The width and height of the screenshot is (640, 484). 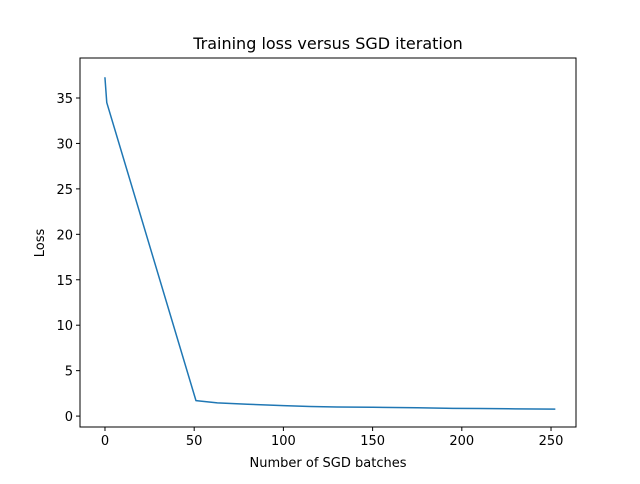 What do you see at coordinates (194, 441) in the screenshot?
I see `x-tick-label: 50` at bounding box center [194, 441].